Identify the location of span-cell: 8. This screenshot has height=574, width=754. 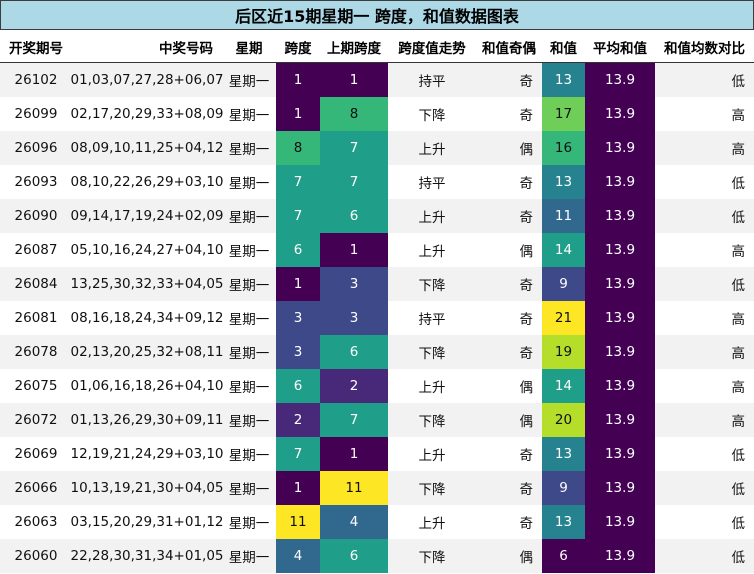
(298, 148).